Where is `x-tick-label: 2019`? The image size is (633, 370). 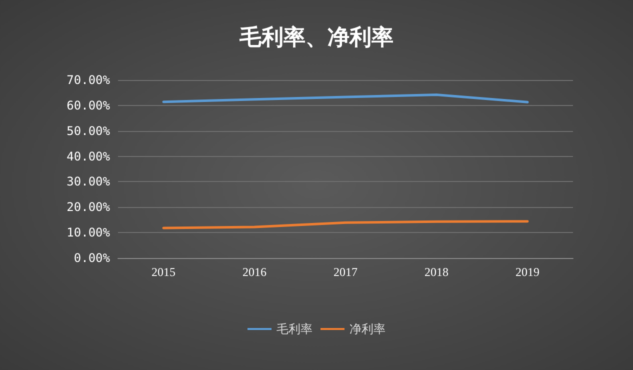 x-tick-label: 2019 is located at coordinates (528, 272).